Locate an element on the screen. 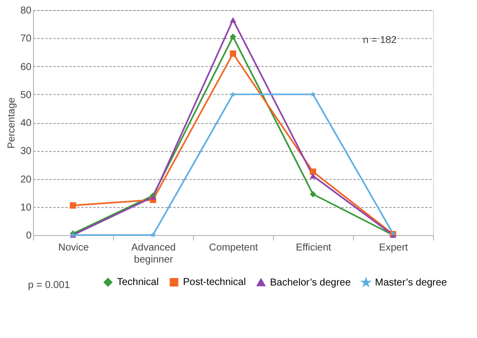 The height and width of the screenshot is (338, 477). y-tick-label: 0 is located at coordinates (29, 236).